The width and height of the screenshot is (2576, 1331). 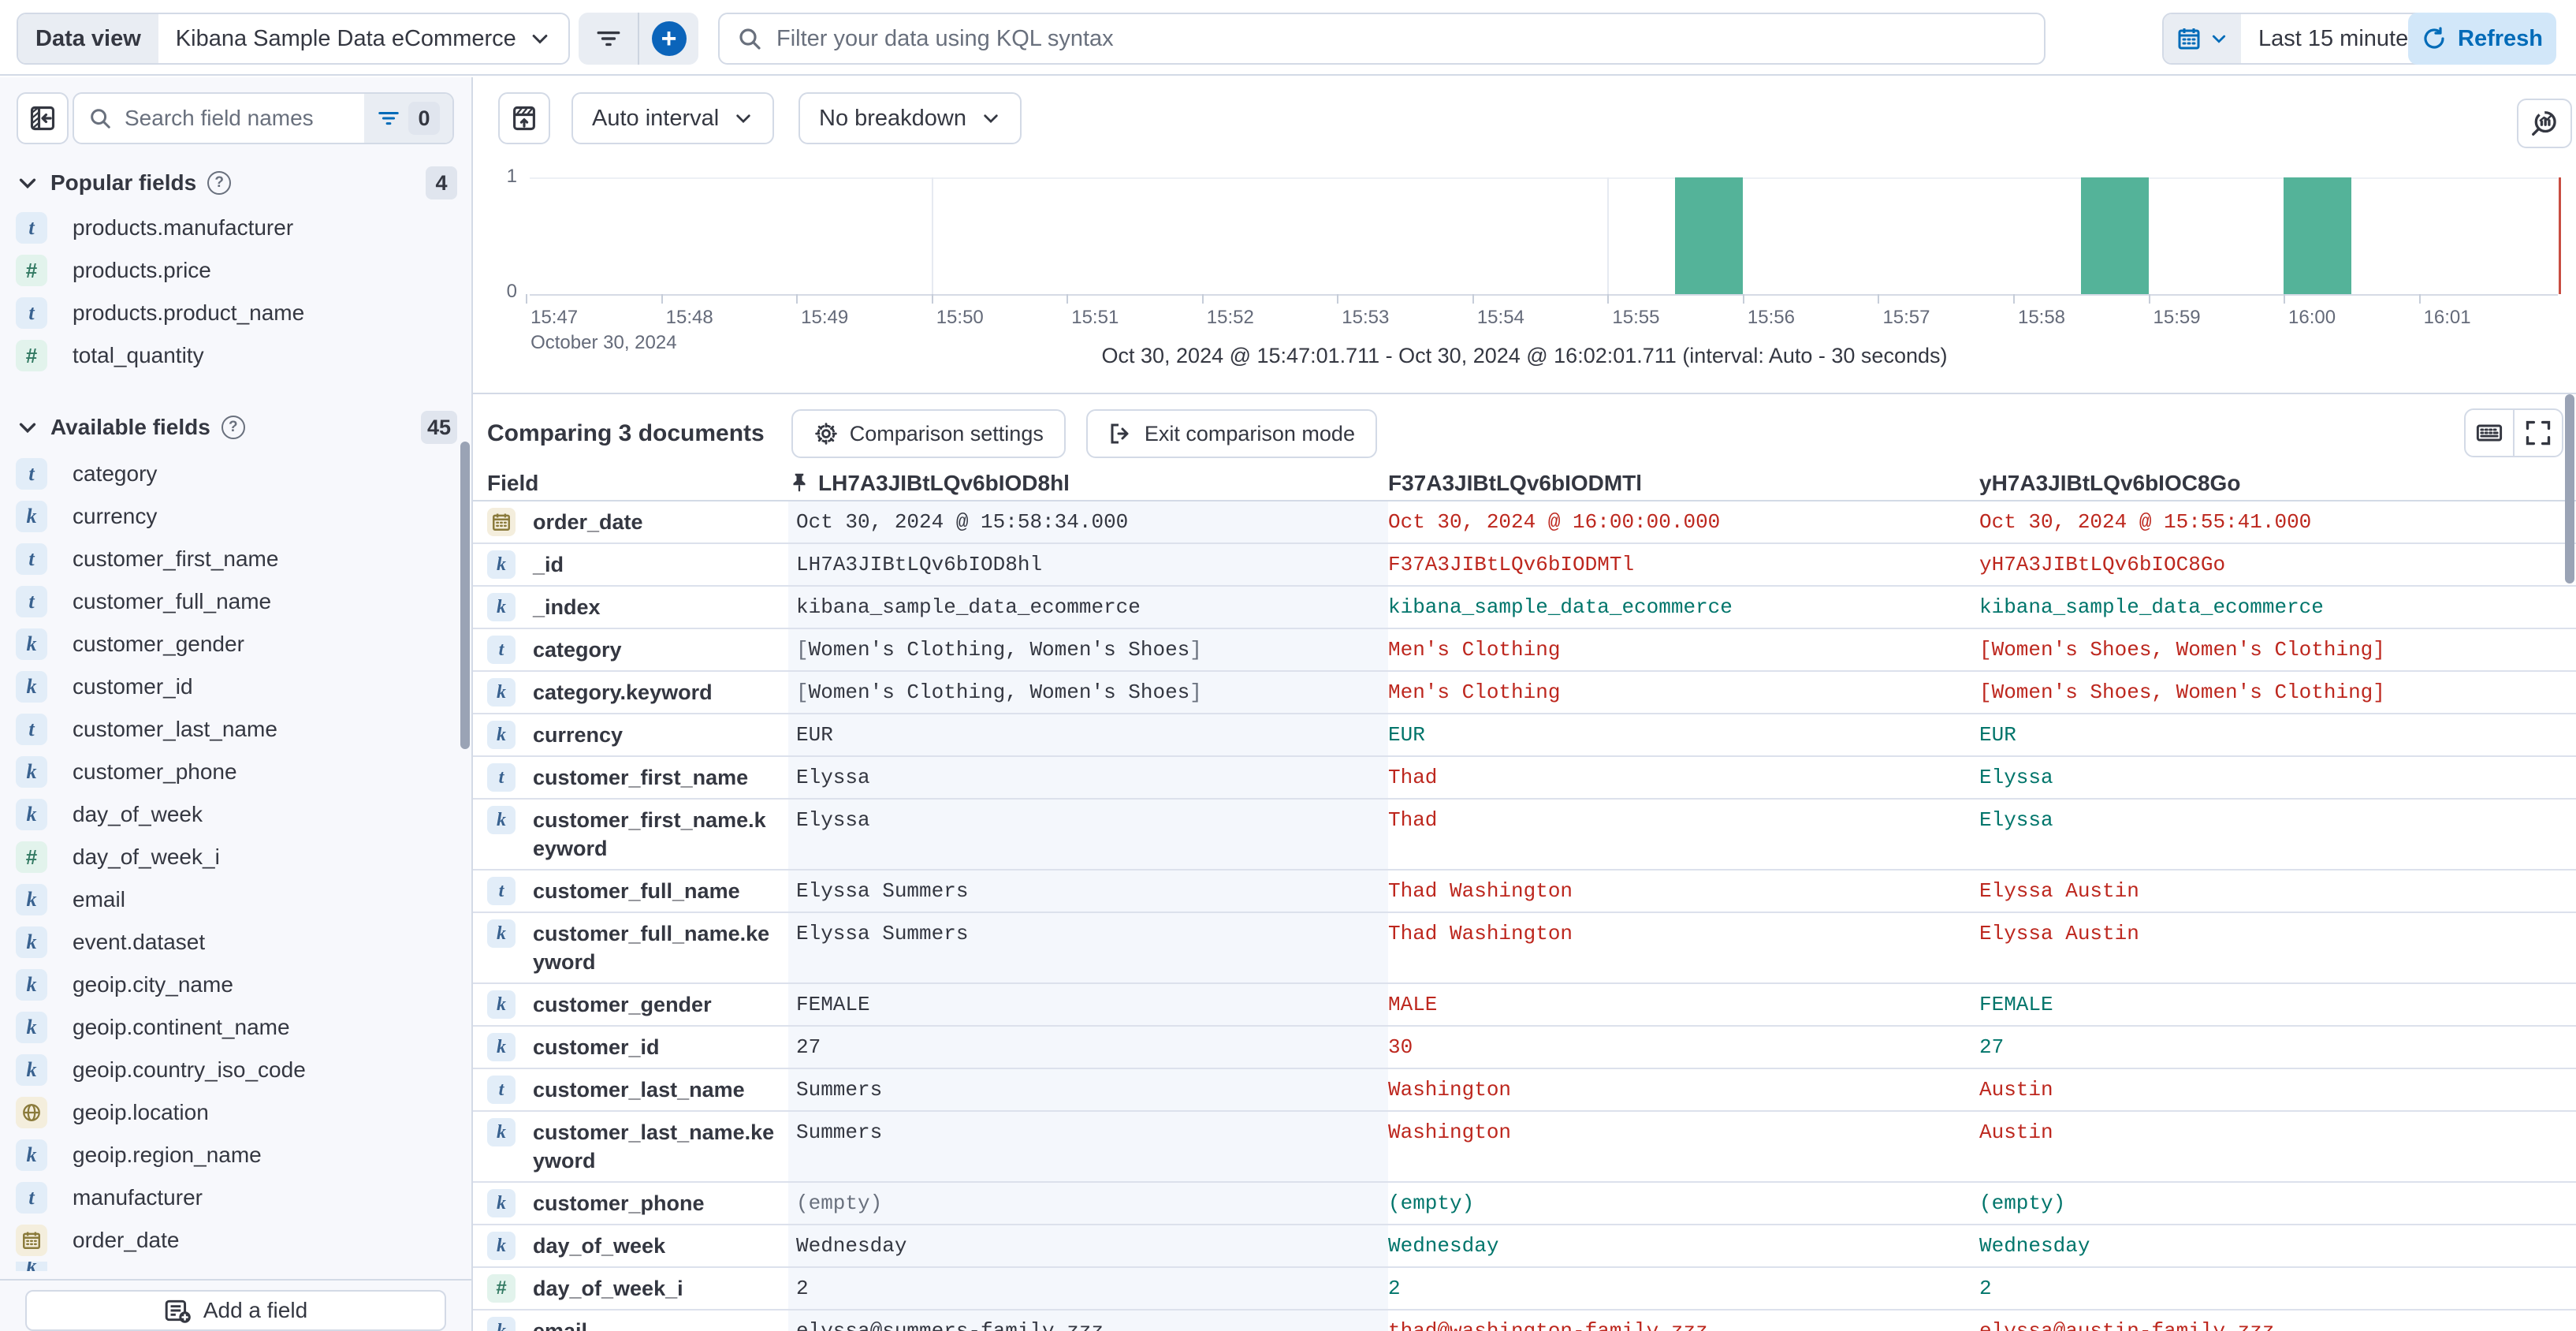 I want to click on field-list-item: k geoip.region_name, so click(x=230, y=1155).